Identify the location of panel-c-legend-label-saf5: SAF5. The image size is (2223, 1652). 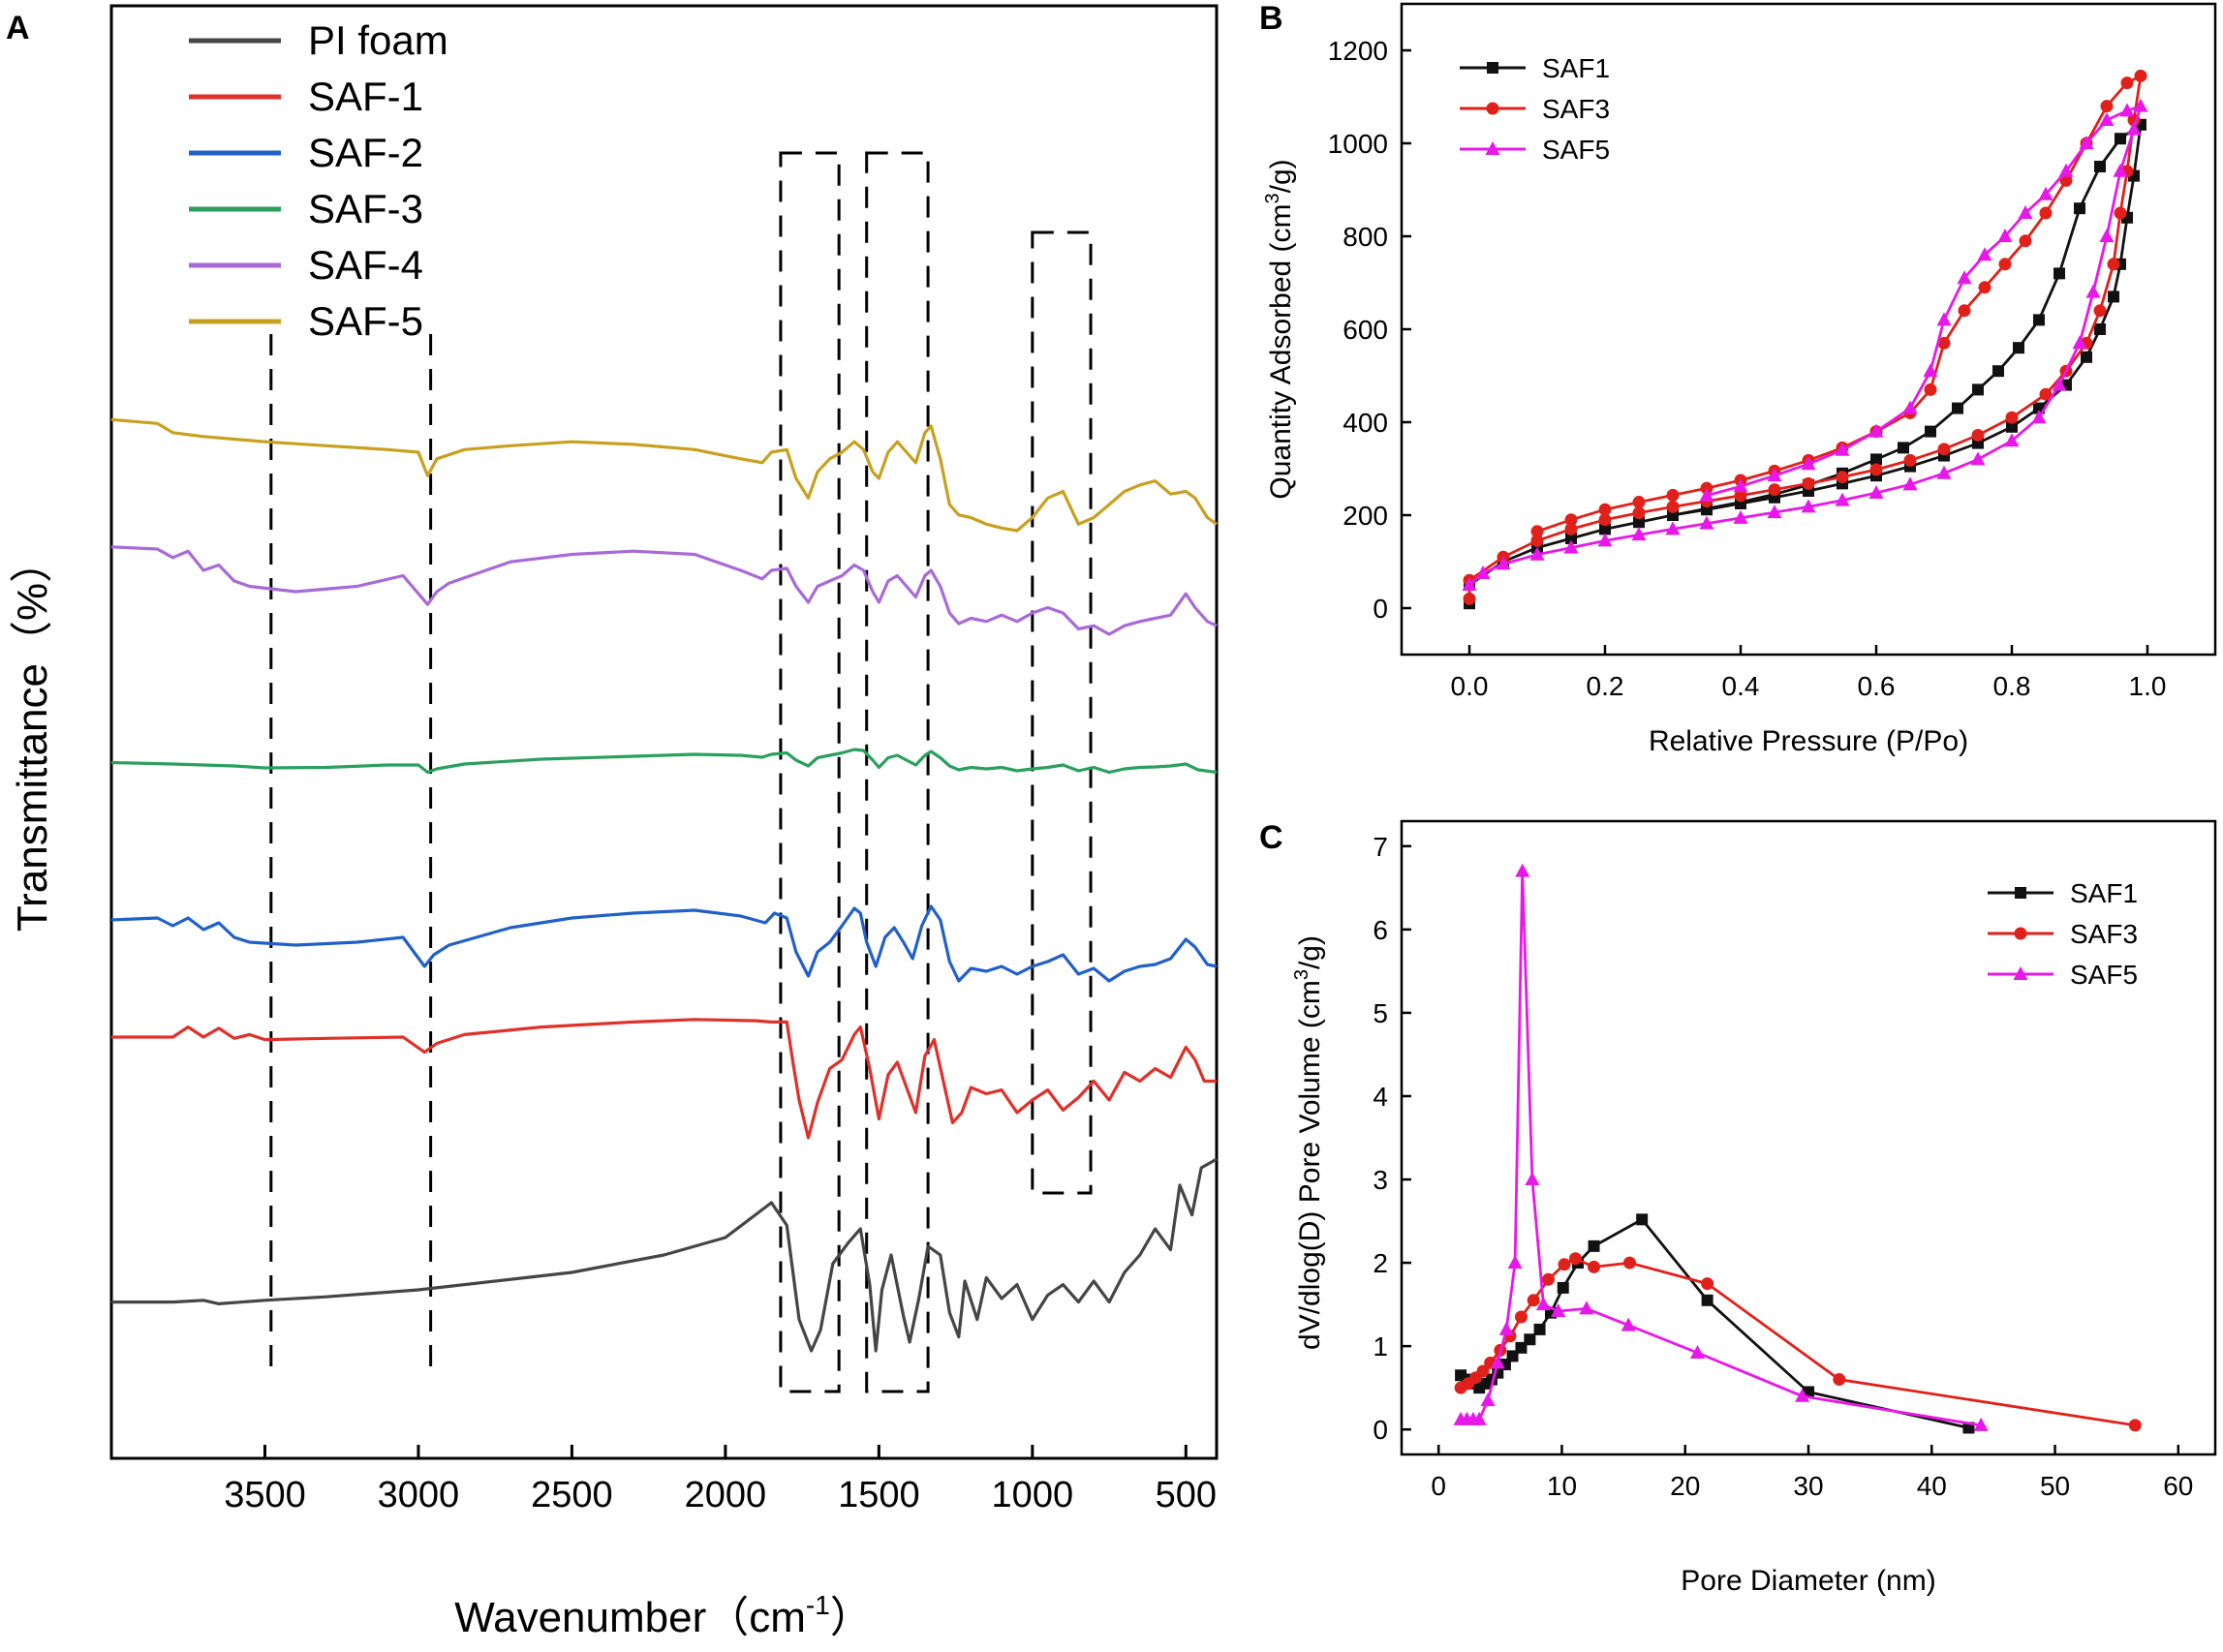
(2104, 975).